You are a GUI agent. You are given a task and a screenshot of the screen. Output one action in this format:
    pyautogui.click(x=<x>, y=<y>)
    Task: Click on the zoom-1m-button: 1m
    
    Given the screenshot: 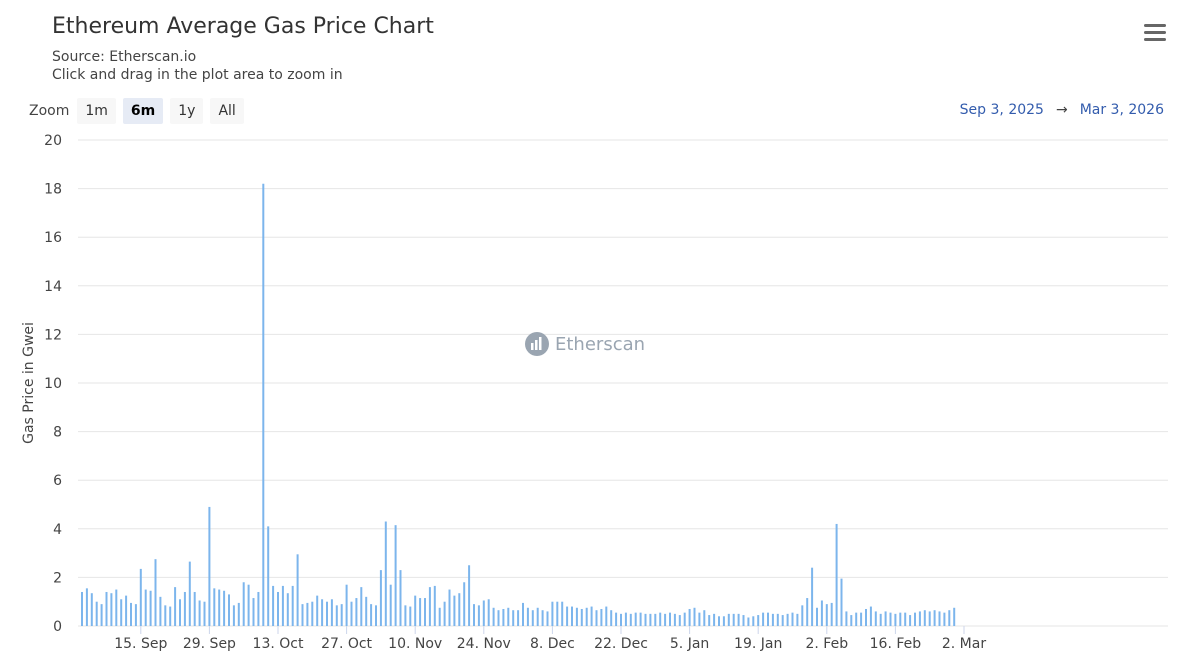 What is the action you would take?
    pyautogui.click(x=96, y=111)
    